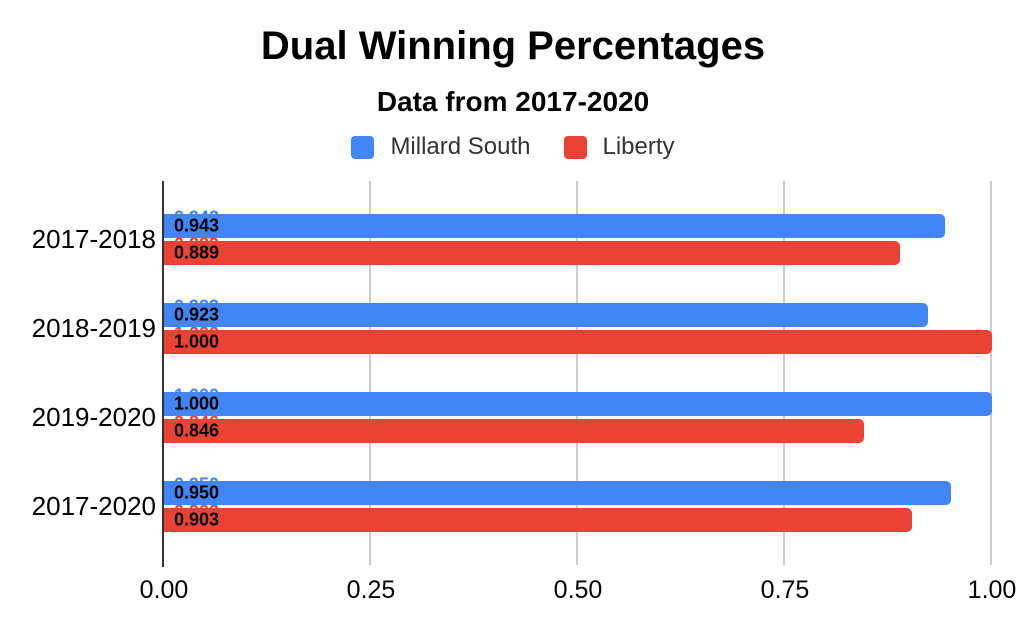 Image resolution: width=1026 pixels, height=634 pixels. Describe the element at coordinates (460, 146) in the screenshot. I see `legend-label: Millard South` at that location.